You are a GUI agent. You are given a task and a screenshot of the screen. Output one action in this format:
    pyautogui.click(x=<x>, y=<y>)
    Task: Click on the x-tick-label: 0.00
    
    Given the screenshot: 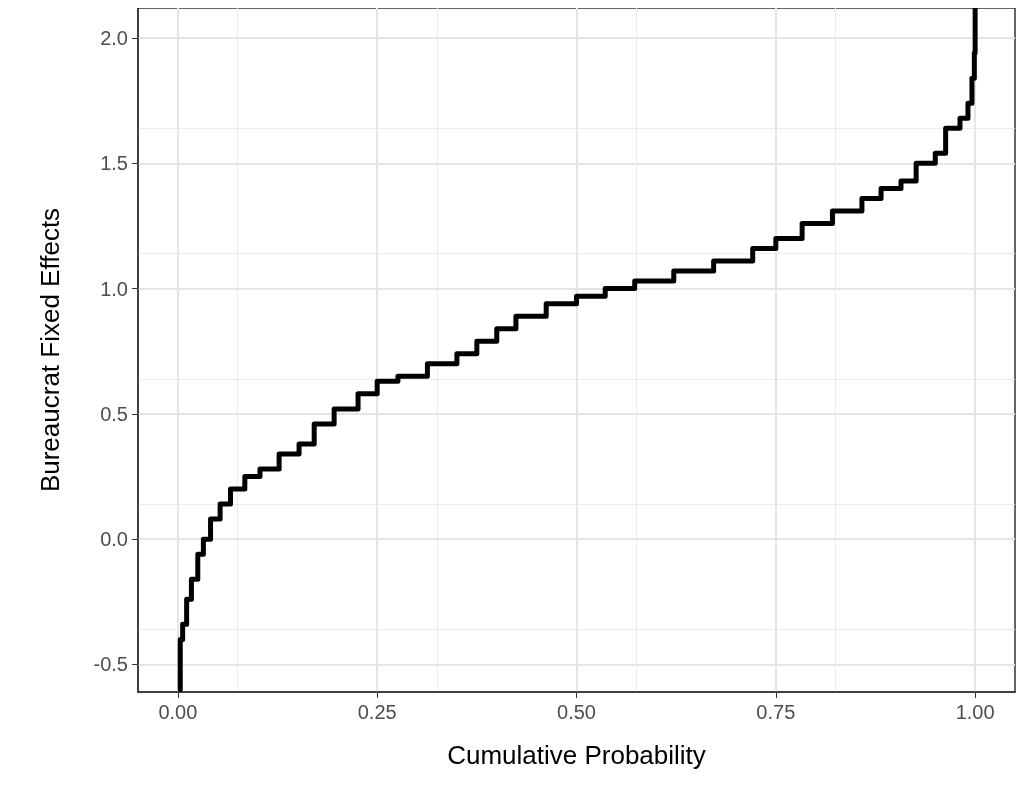 What is the action you would take?
    pyautogui.click(x=178, y=712)
    